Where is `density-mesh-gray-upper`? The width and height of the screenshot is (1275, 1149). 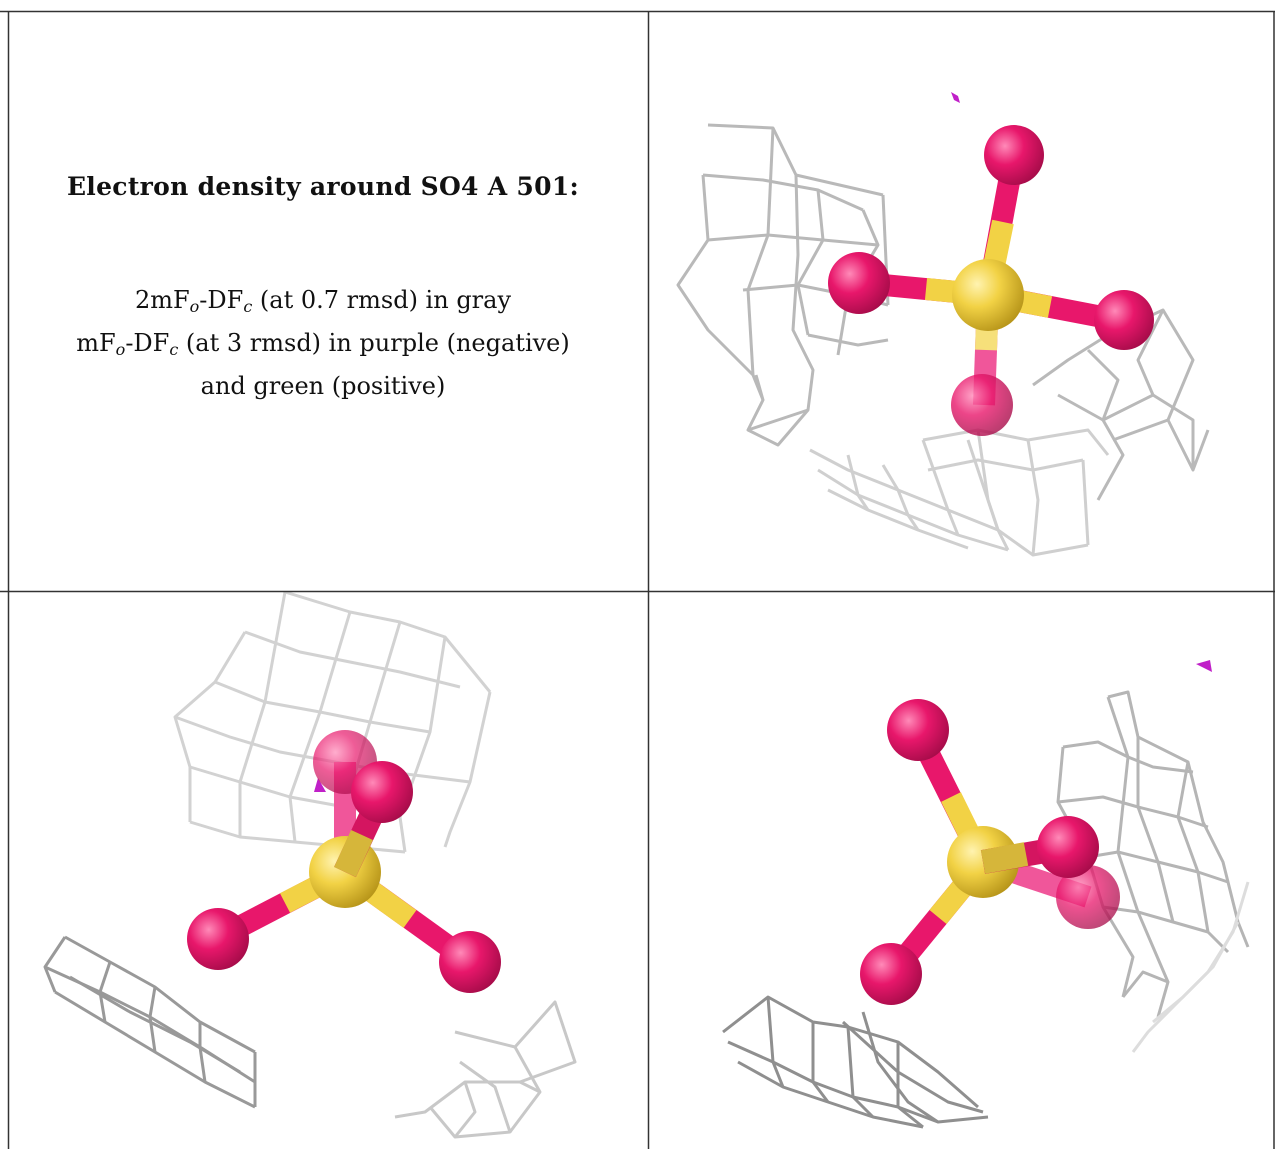
density-mesh-gray-upper is located at coordinates (332, 723).